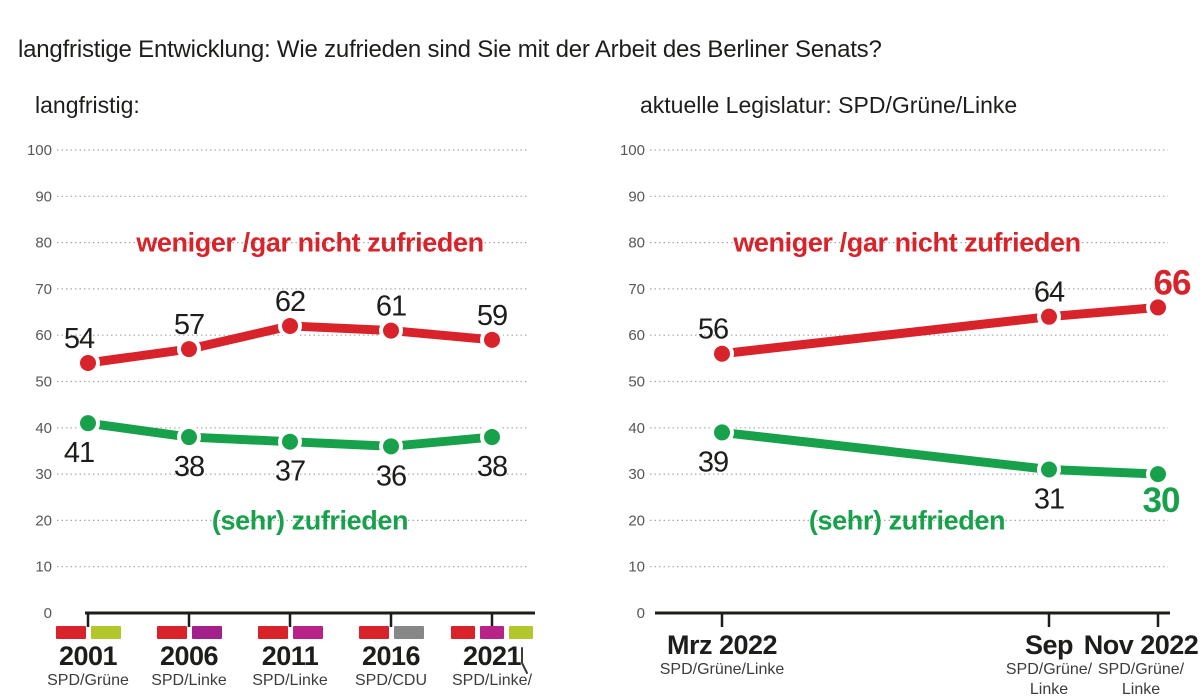 Image resolution: width=1200 pixels, height=699 pixels. Describe the element at coordinates (713, 462) in the screenshot. I see `value-label: 39` at that location.